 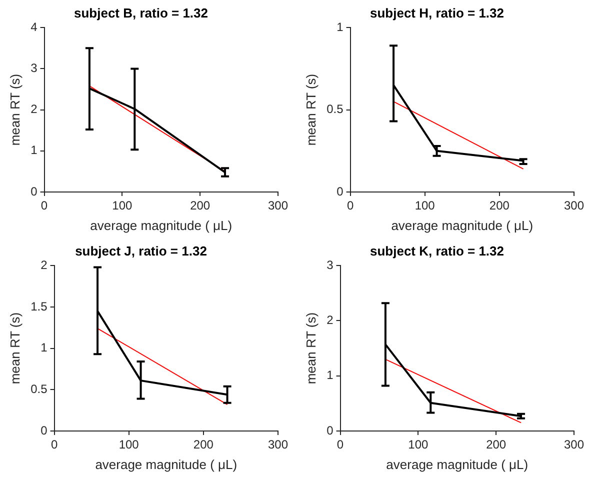 I want to click on chart-title: subject H, ratio = 1.32, so click(x=437, y=12).